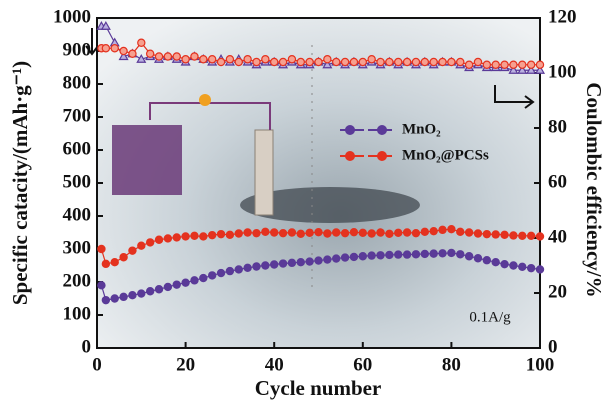 The height and width of the screenshot is (406, 607). What do you see at coordinates (557, 236) in the screenshot?
I see `y2-tick-label: 40` at bounding box center [557, 236].